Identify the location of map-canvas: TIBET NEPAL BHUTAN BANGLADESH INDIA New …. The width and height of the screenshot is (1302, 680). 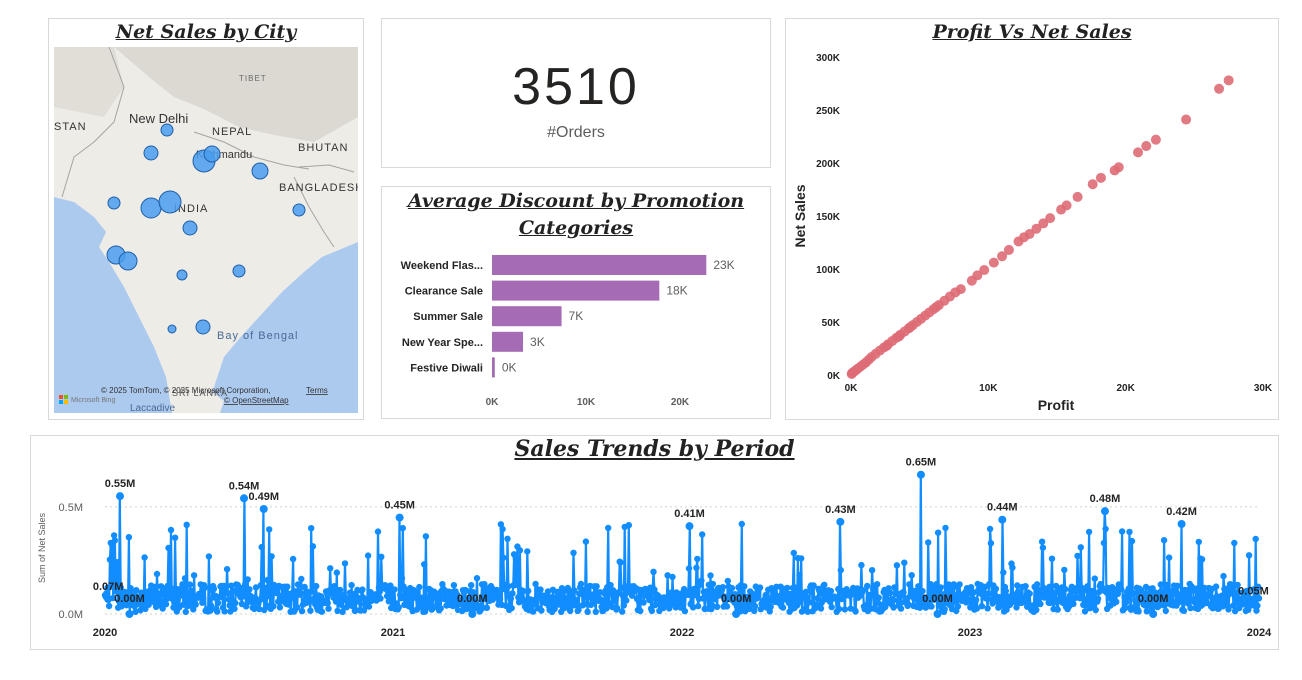
(206, 230).